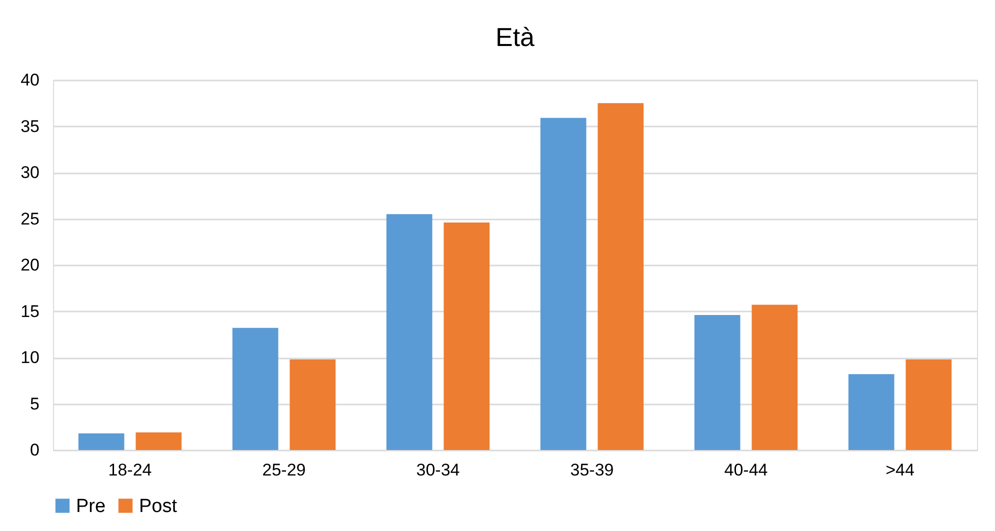 The height and width of the screenshot is (531, 995). What do you see at coordinates (35, 404) in the screenshot?
I see `y-tick-label: 5` at bounding box center [35, 404].